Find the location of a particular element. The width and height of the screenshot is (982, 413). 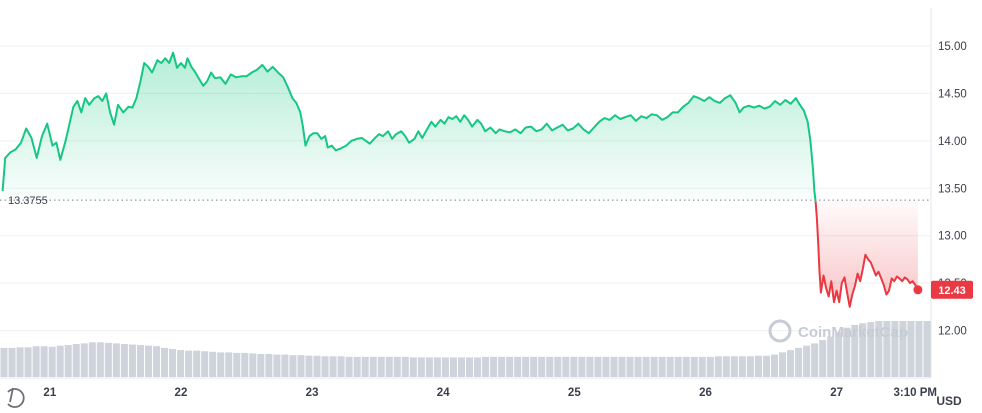

stamp-glyph-icon is located at coordinates (16, 397).